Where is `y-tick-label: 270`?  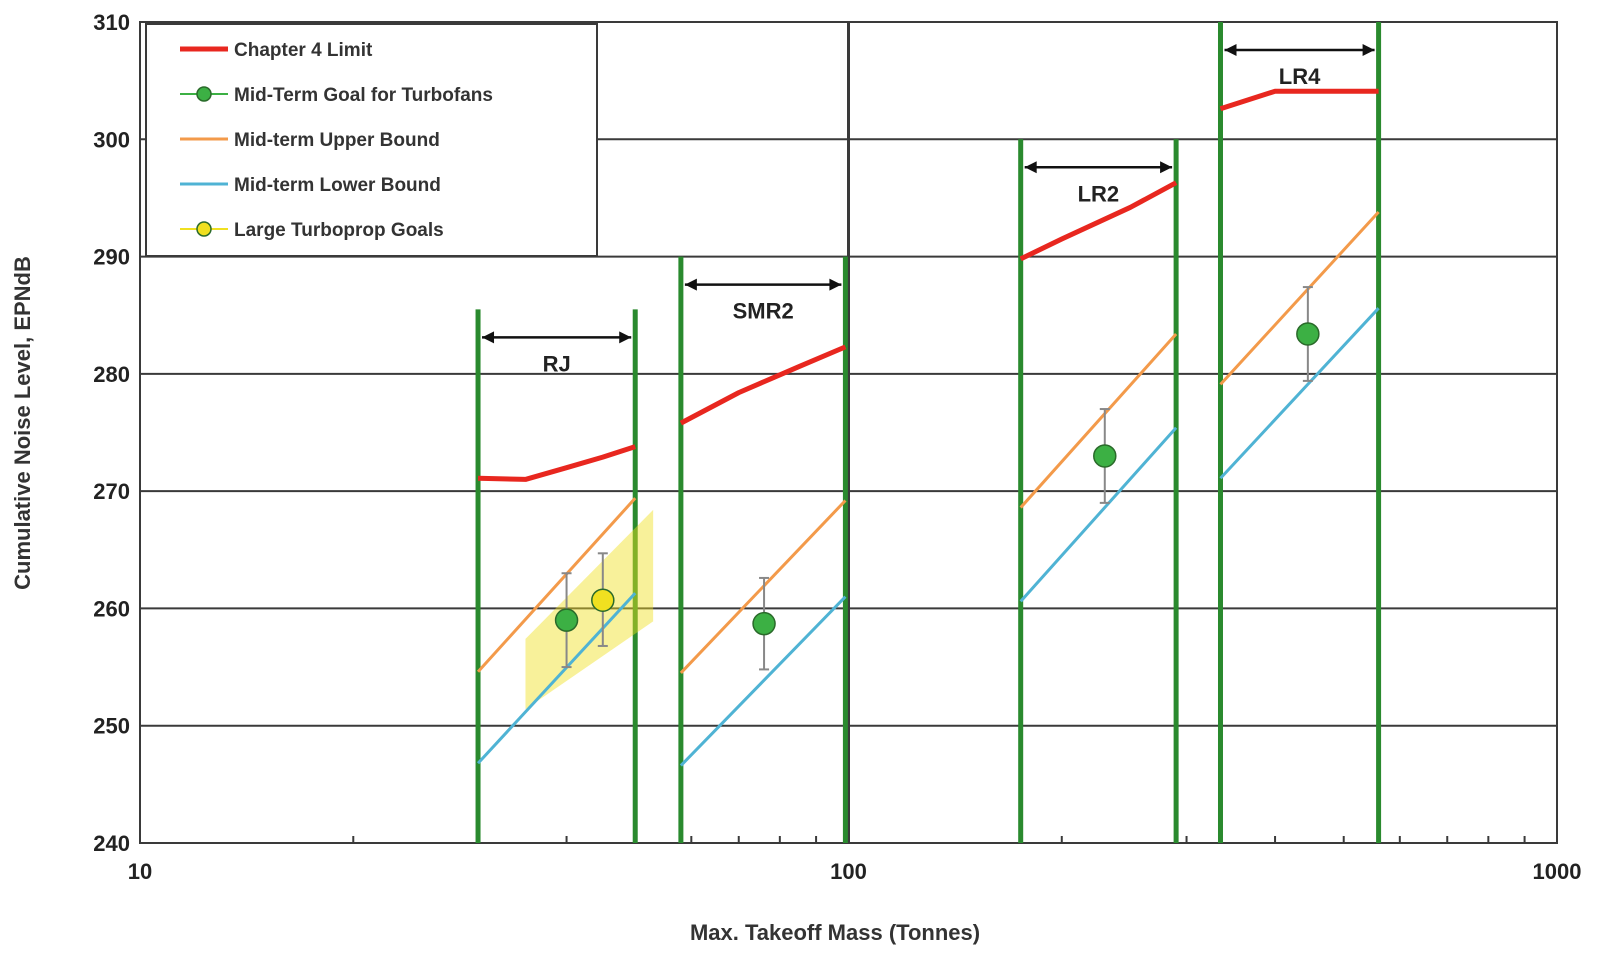
y-tick-label: 270 is located at coordinates (111, 491).